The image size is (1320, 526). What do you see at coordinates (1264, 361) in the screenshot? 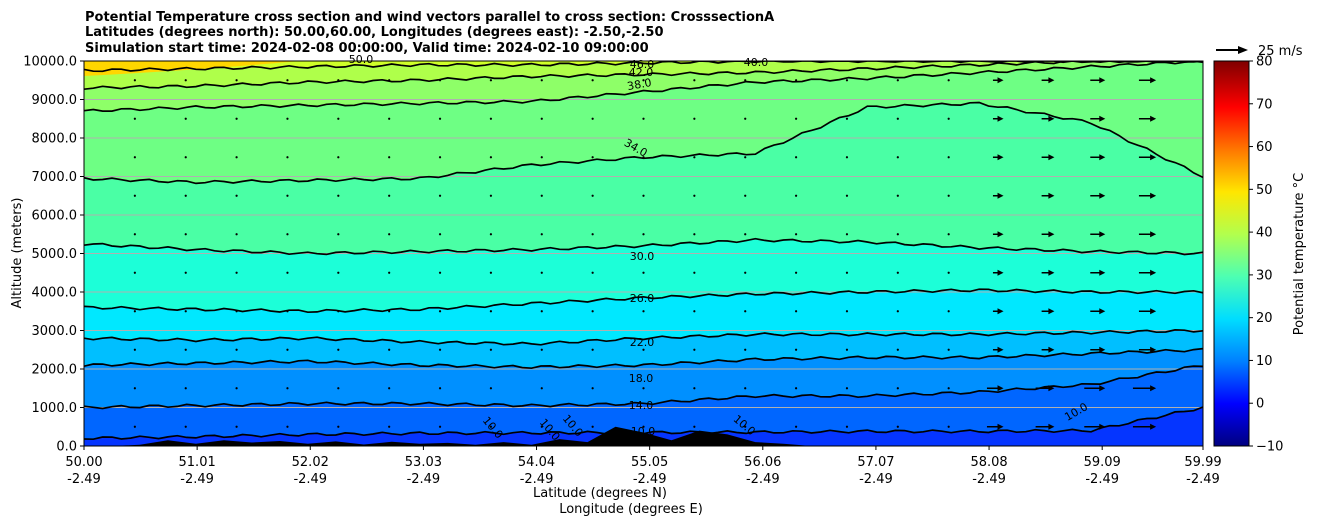
I see `colorbar-tick-label: 10` at bounding box center [1264, 361].